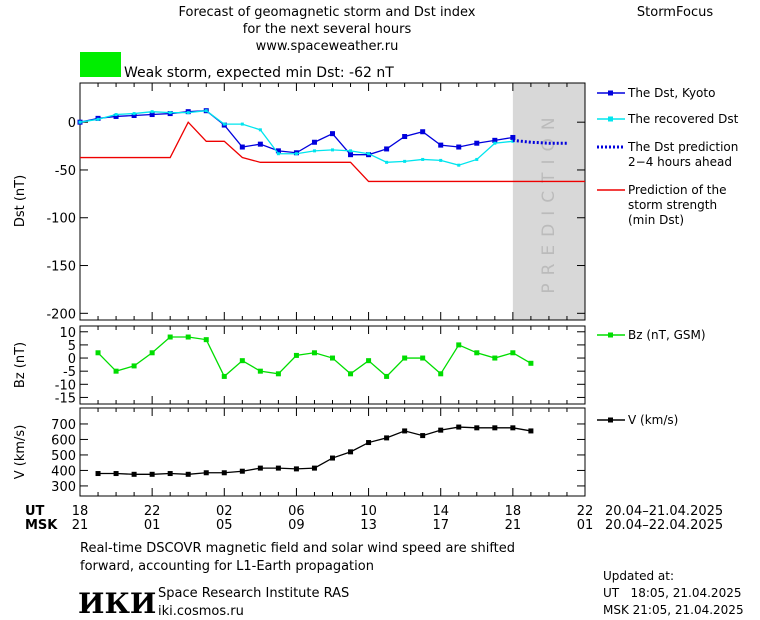 This screenshot has width=760, height=620. I want to click on y-tick-label: 5, so click(72, 346).